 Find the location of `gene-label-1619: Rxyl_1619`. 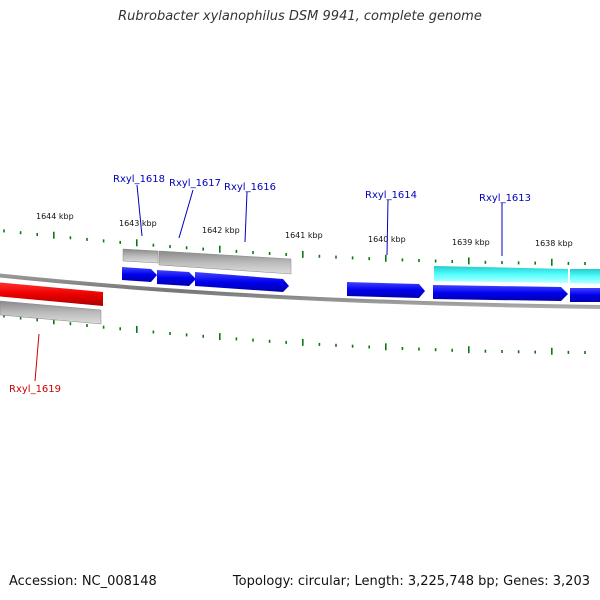

gene-label-1619: Rxyl_1619 is located at coordinates (35, 389).